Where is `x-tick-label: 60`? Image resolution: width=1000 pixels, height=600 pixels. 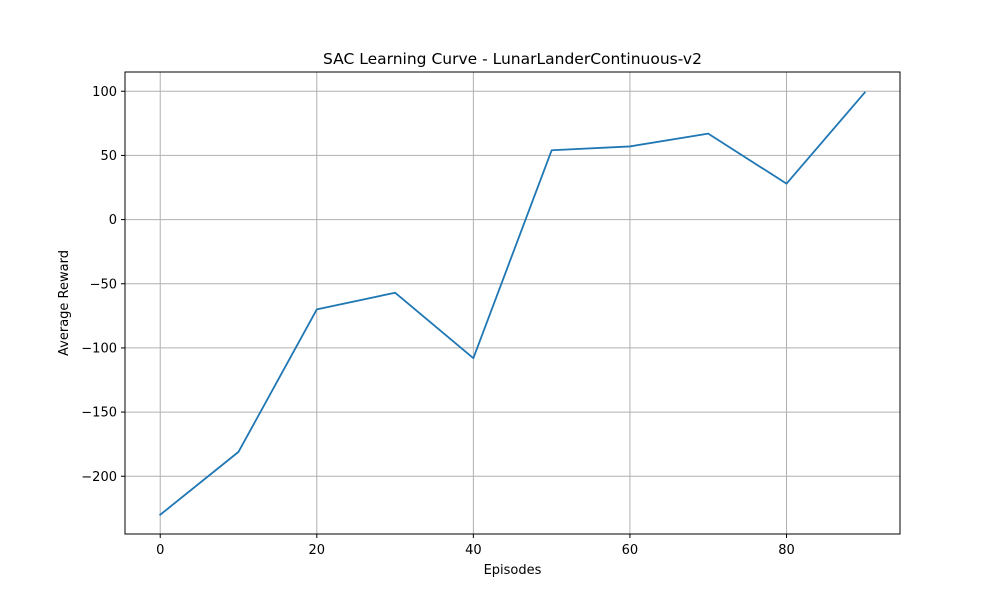 x-tick-label: 60 is located at coordinates (630, 550).